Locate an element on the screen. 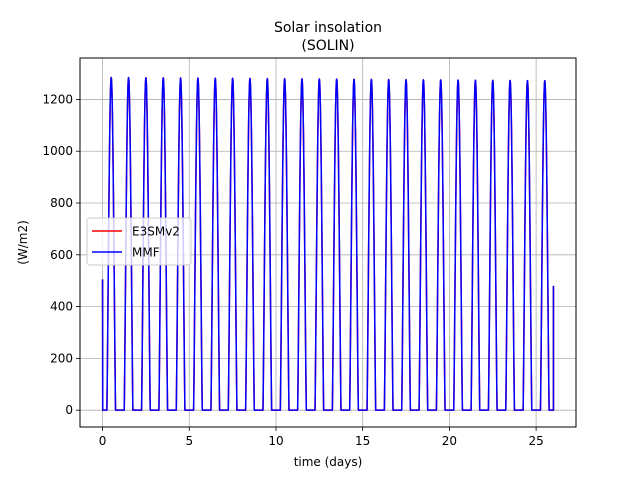  x-tick-label: 15 is located at coordinates (362, 441).